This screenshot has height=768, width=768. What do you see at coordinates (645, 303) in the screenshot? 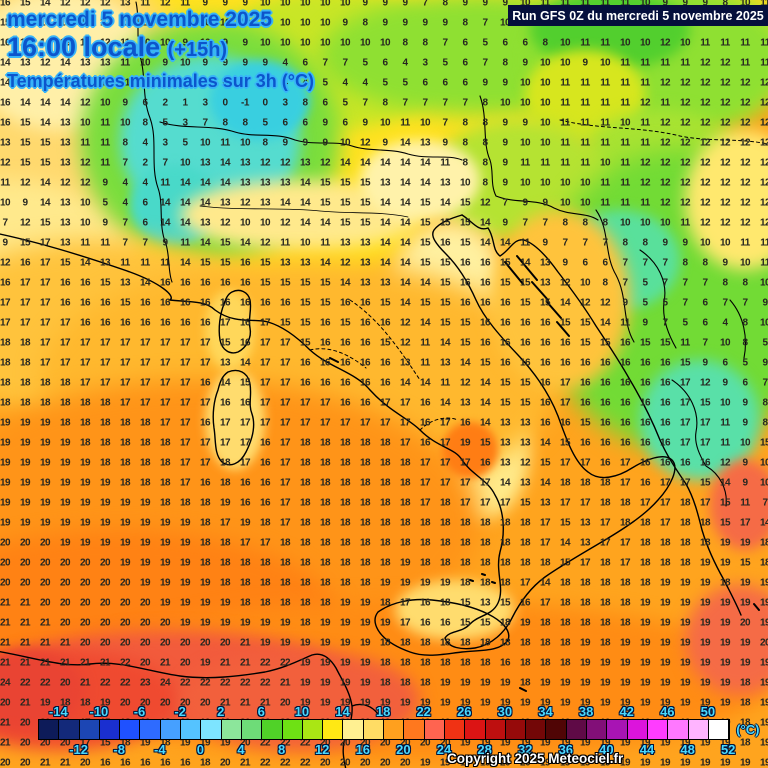
I see `temp-value: 5` at bounding box center [645, 303].